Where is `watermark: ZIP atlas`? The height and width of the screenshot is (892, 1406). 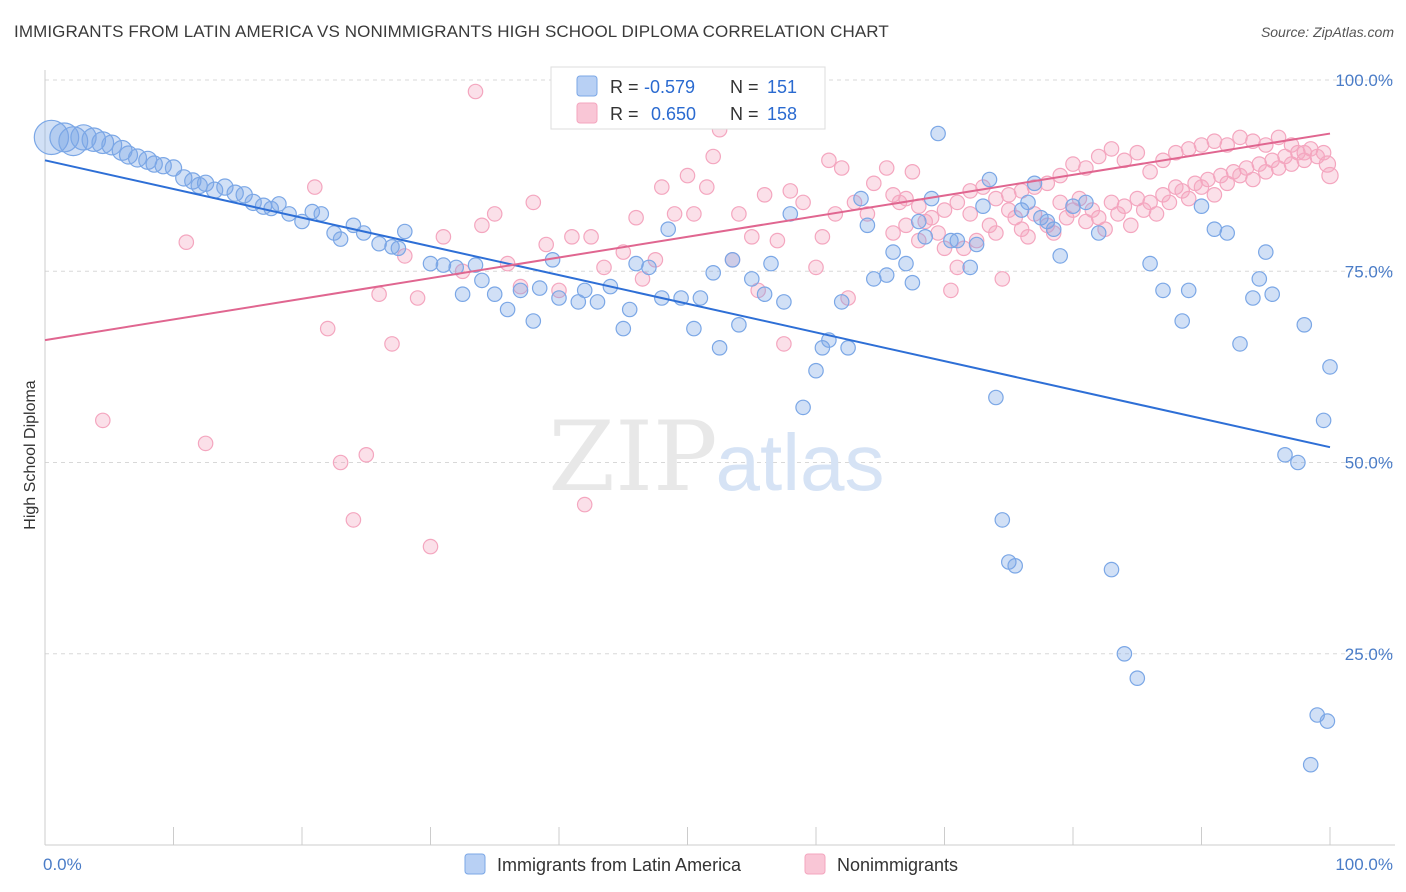
watermark: ZIP atlas is located at coordinates (716, 457).